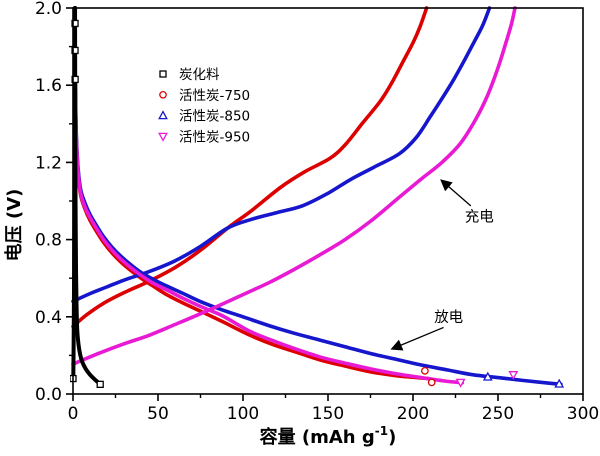 The image size is (600, 456). I want to click on legend-item: 活性炭-750, so click(204, 96).